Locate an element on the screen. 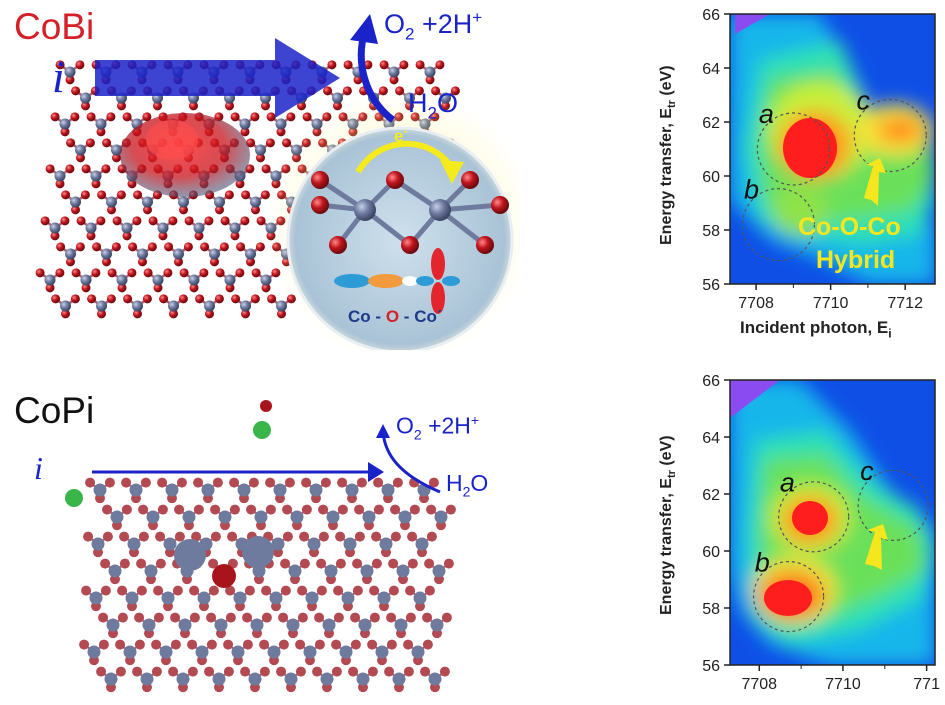 This screenshot has width=945, height=705. top-rixs-map: 56 58 60 62 64 66 7708 7710 7712 a b c is located at coordinates (819, 159).